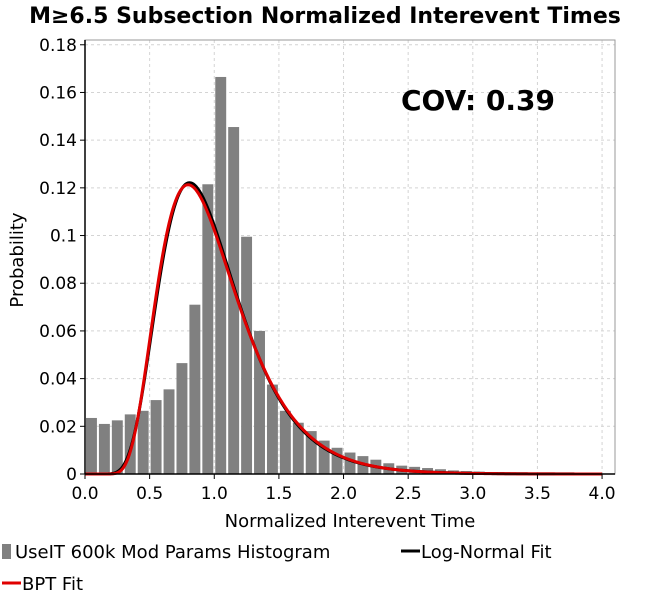 This screenshot has height=600, width=650. What do you see at coordinates (58, 380) in the screenshot?
I see `y-tick-label: 0.04` at bounding box center [58, 380].